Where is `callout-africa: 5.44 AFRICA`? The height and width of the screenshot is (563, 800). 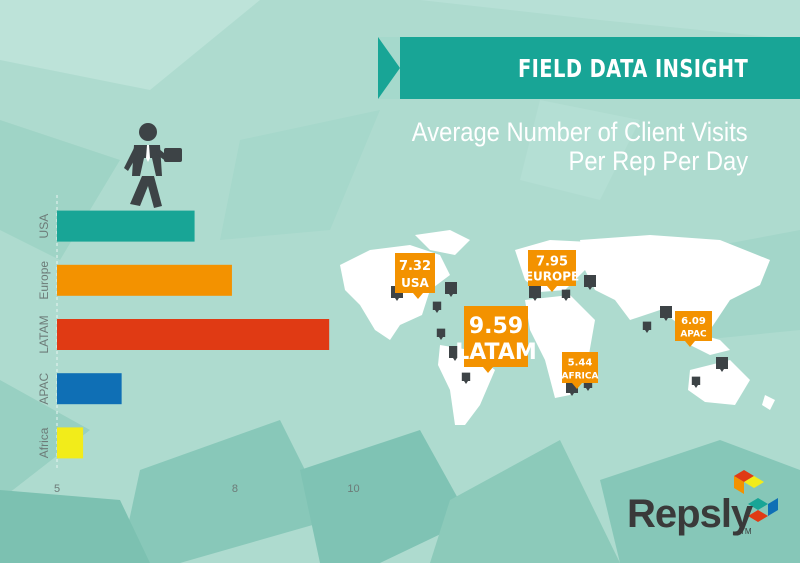
callout-africa: 5.44 AFRICA is located at coordinates (580, 370).